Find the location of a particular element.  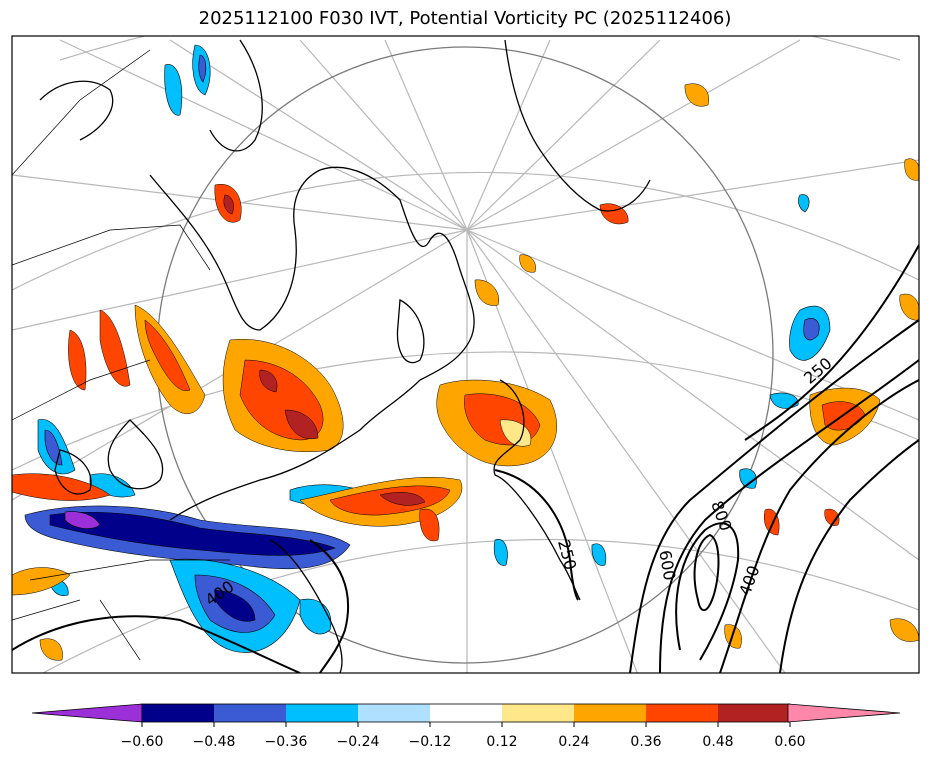

colorbar-tick-label: −0.12 is located at coordinates (430, 742).